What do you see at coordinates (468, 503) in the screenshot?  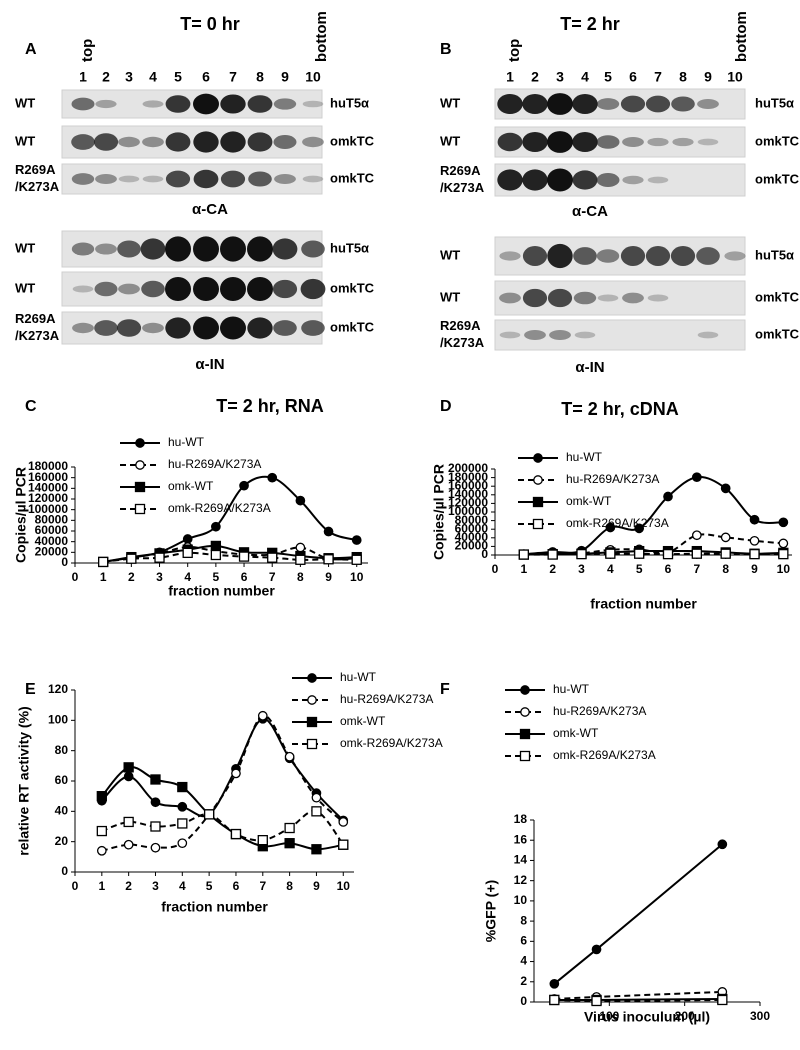 I see `y-tick-label: 120000` at bounding box center [468, 503].